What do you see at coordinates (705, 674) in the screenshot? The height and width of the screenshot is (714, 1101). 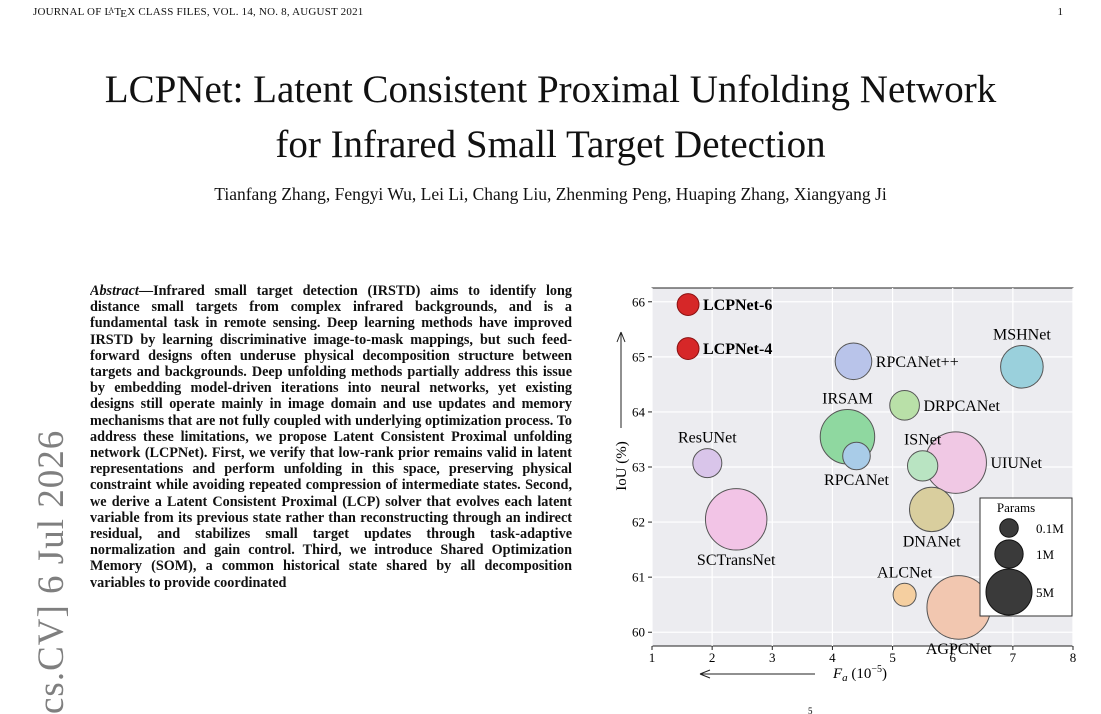 I see `x-axis-arrow-head` at bounding box center [705, 674].